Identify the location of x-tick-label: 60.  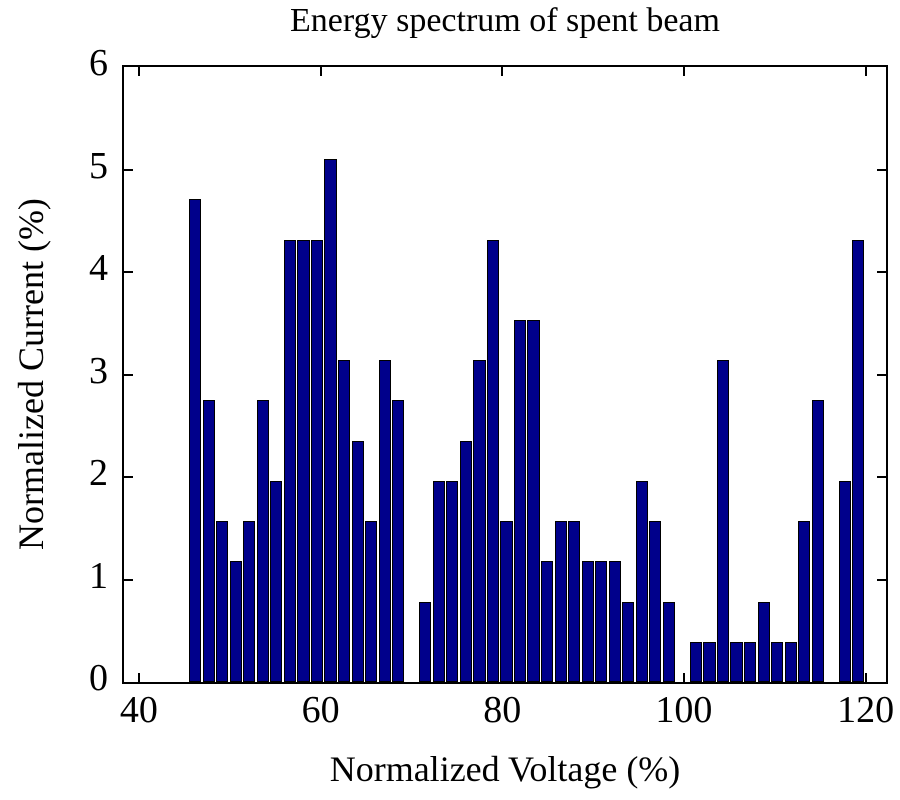
(320, 710).